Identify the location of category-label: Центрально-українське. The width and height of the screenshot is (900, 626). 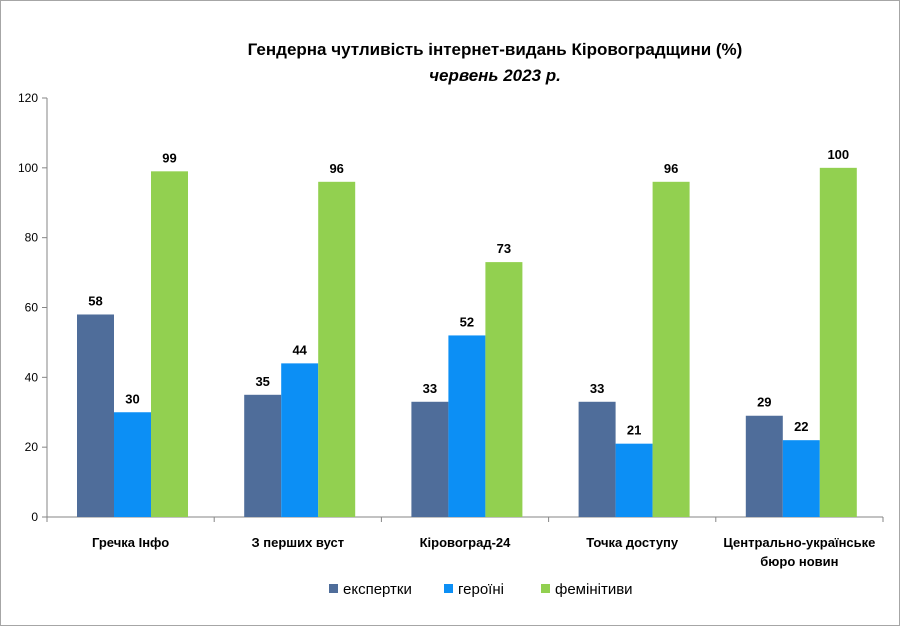
(799, 542).